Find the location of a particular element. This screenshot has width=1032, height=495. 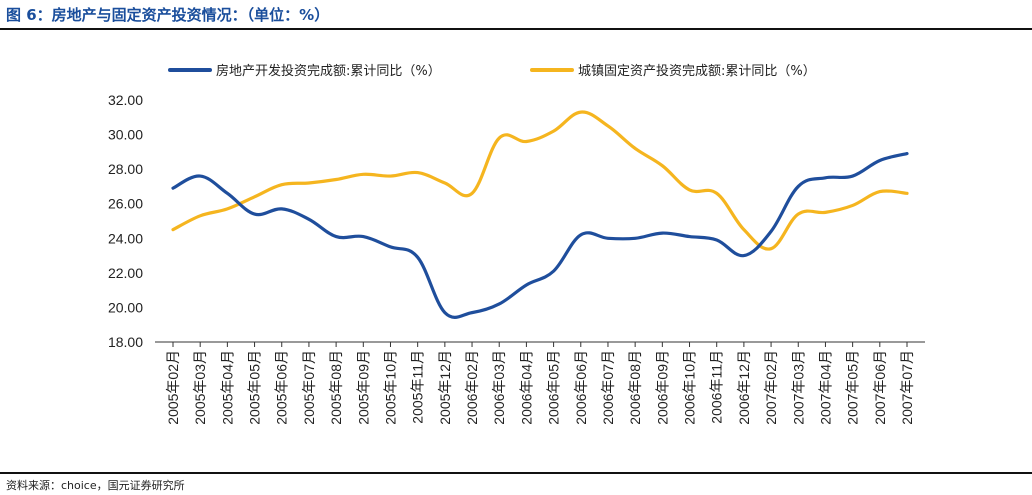

x-tick-label: 2005年12月 is located at coordinates (445, 387).